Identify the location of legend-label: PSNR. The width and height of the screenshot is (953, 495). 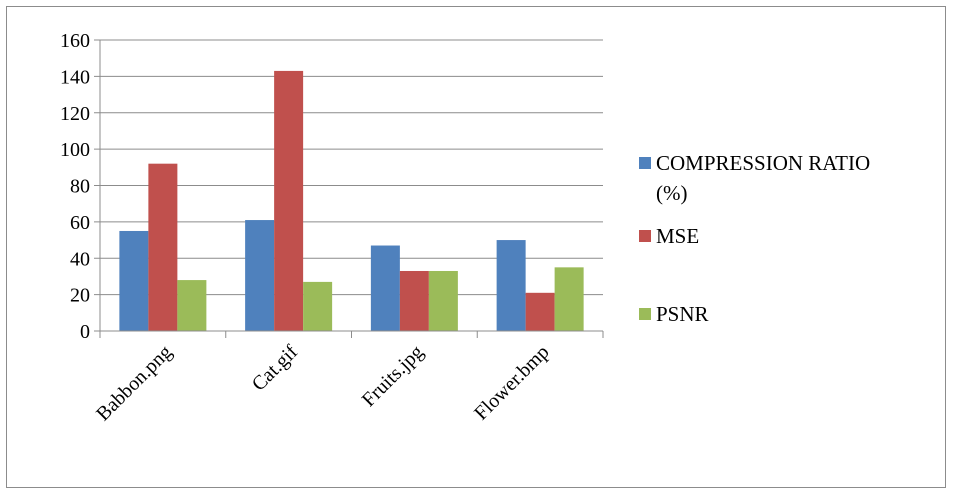
(682, 314).